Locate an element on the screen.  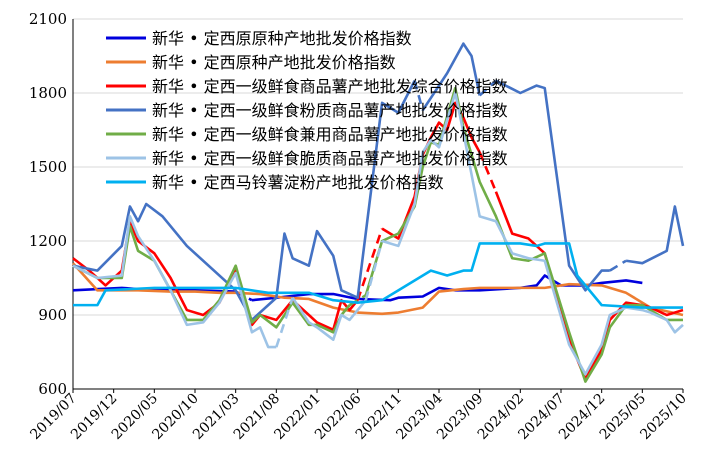
y-tick-label: 2100 is located at coordinates (48, 19).